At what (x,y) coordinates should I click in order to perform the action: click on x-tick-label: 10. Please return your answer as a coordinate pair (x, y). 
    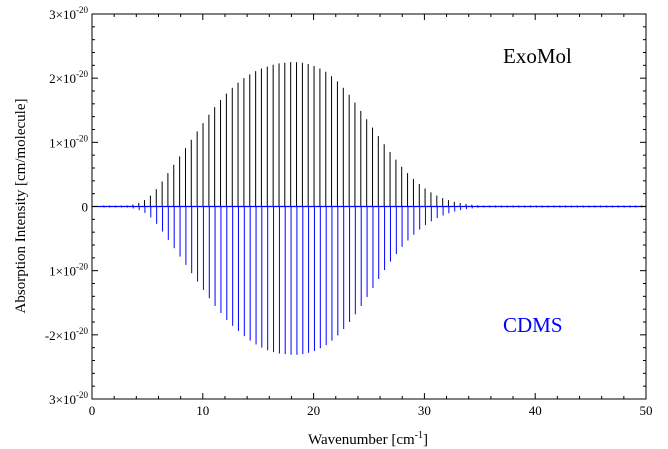
    Looking at the image, I should click on (202, 410).